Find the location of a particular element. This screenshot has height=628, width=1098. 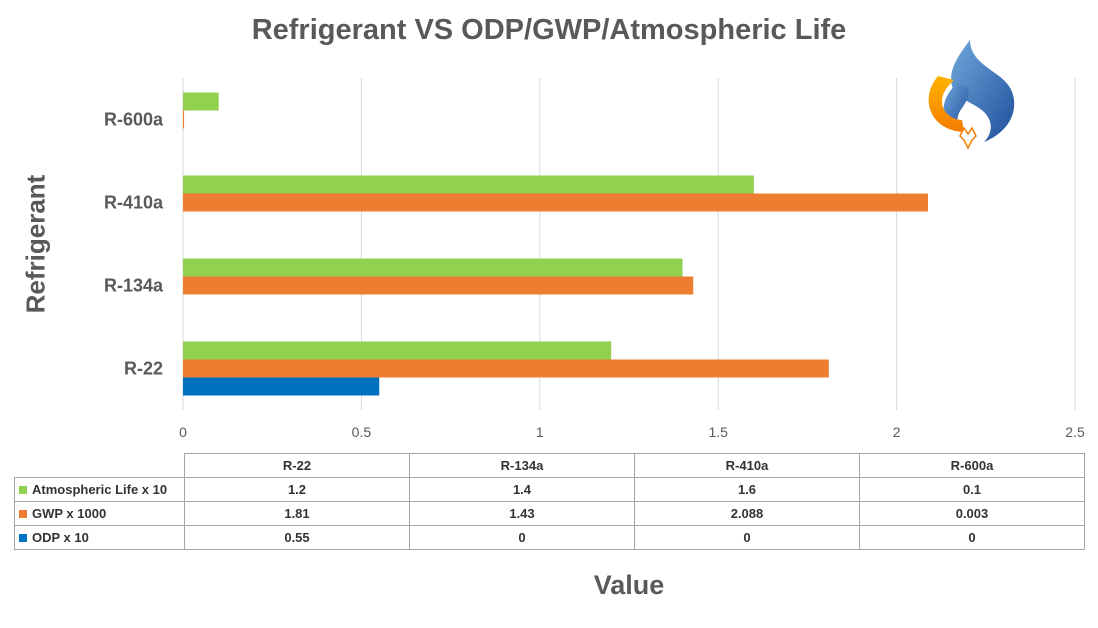

legend-odp: ODP x 10 is located at coordinates (99, 537).